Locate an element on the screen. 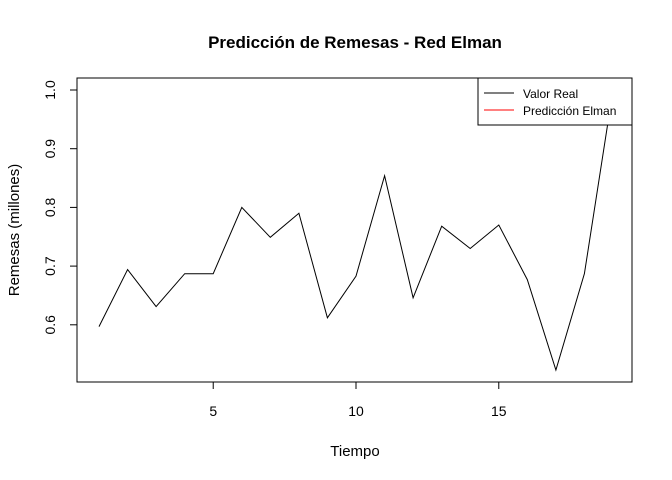  x-tick-label: 15 is located at coordinates (499, 411).